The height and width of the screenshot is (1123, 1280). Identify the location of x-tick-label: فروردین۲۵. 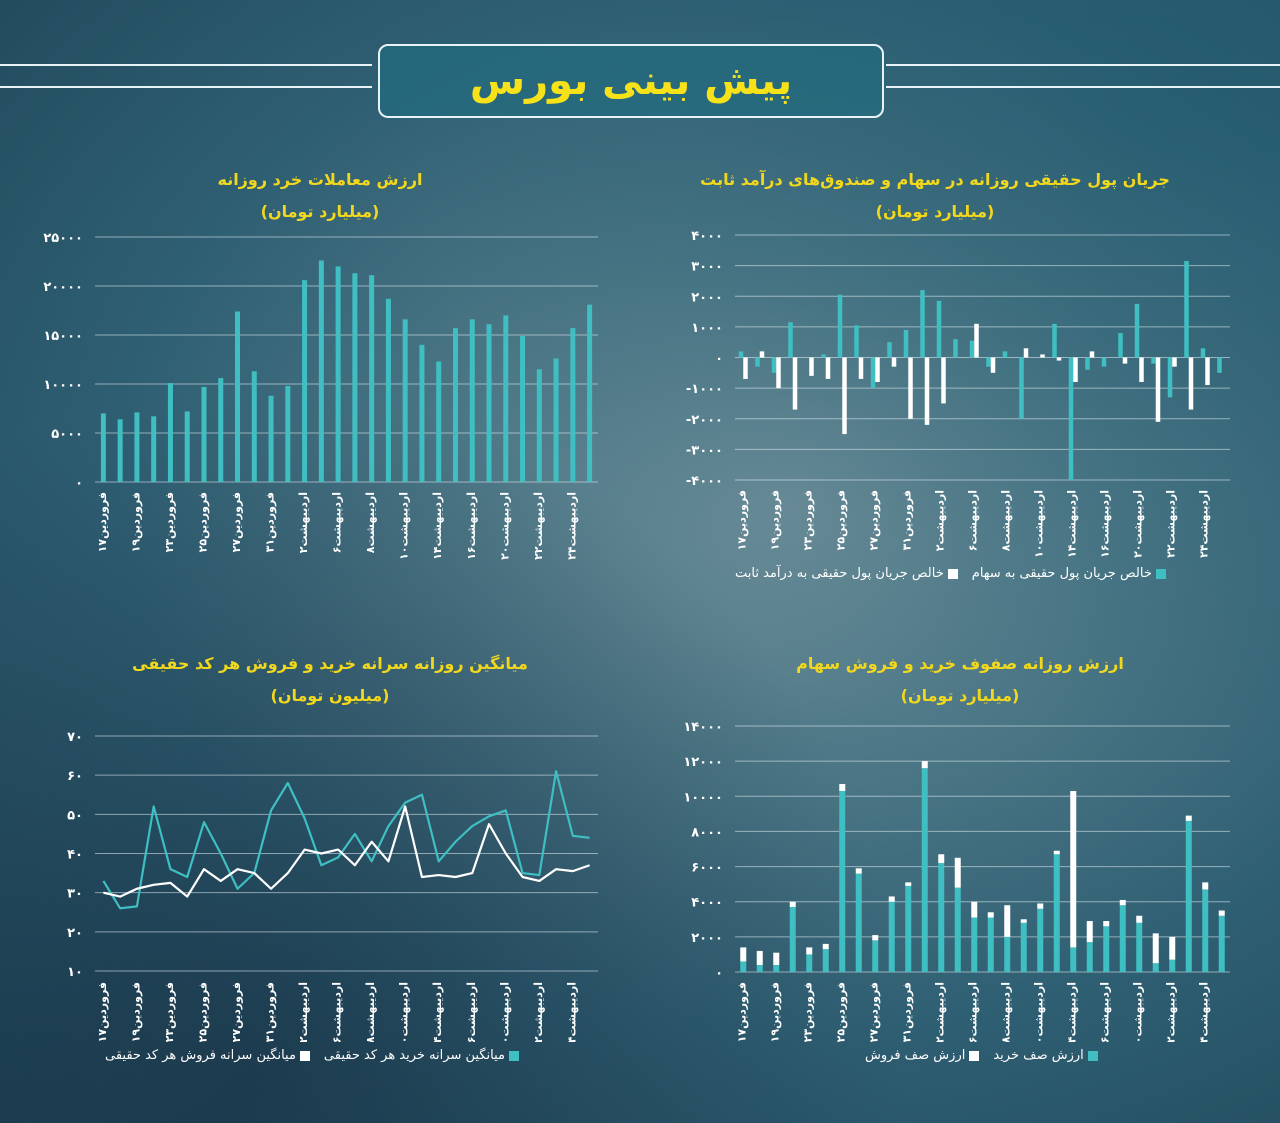
(202, 1012).